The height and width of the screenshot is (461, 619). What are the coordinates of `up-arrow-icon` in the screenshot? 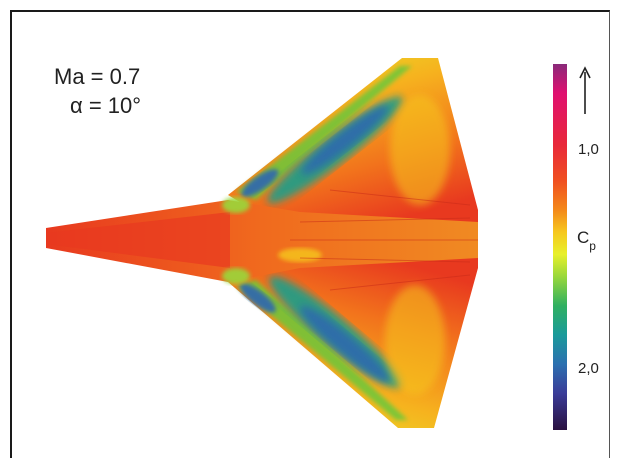 It's located at (585, 90).